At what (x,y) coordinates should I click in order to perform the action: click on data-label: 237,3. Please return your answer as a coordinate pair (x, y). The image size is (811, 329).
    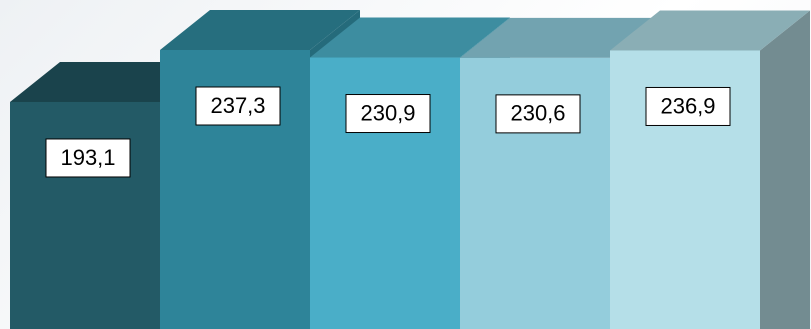
    Looking at the image, I should click on (237, 105).